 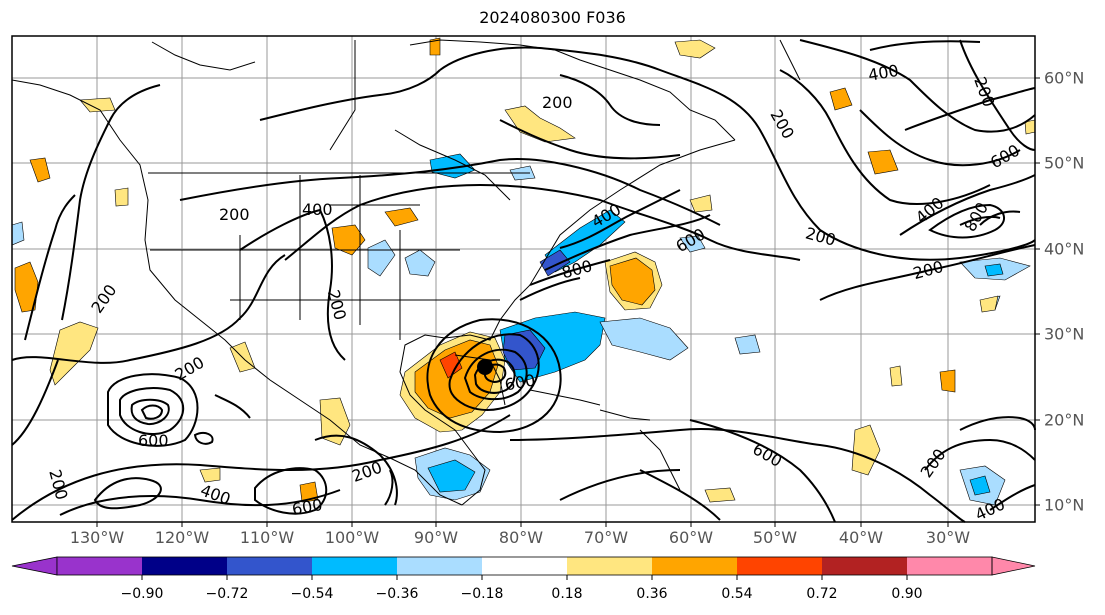 I want to click on lat-label: 30°N, so click(x=1064, y=334).